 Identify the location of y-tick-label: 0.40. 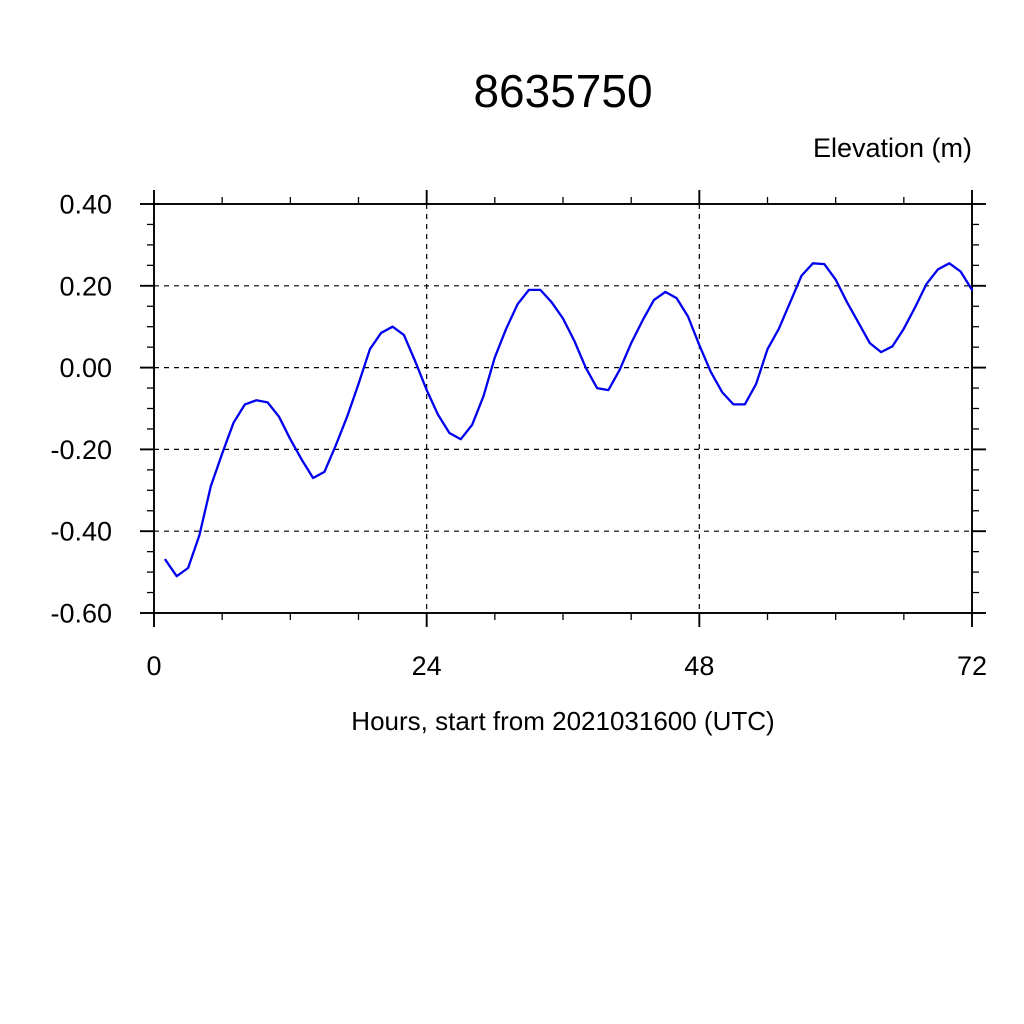
(85, 205).